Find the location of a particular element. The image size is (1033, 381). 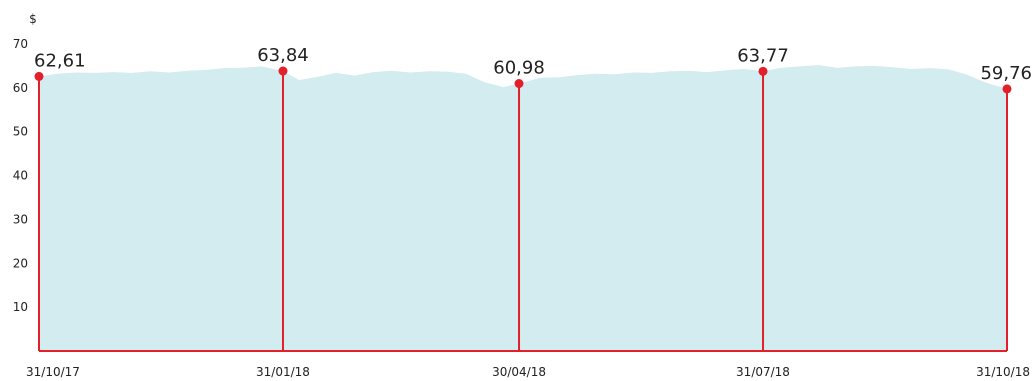

y-tick-label: 30 is located at coordinates (20, 219).